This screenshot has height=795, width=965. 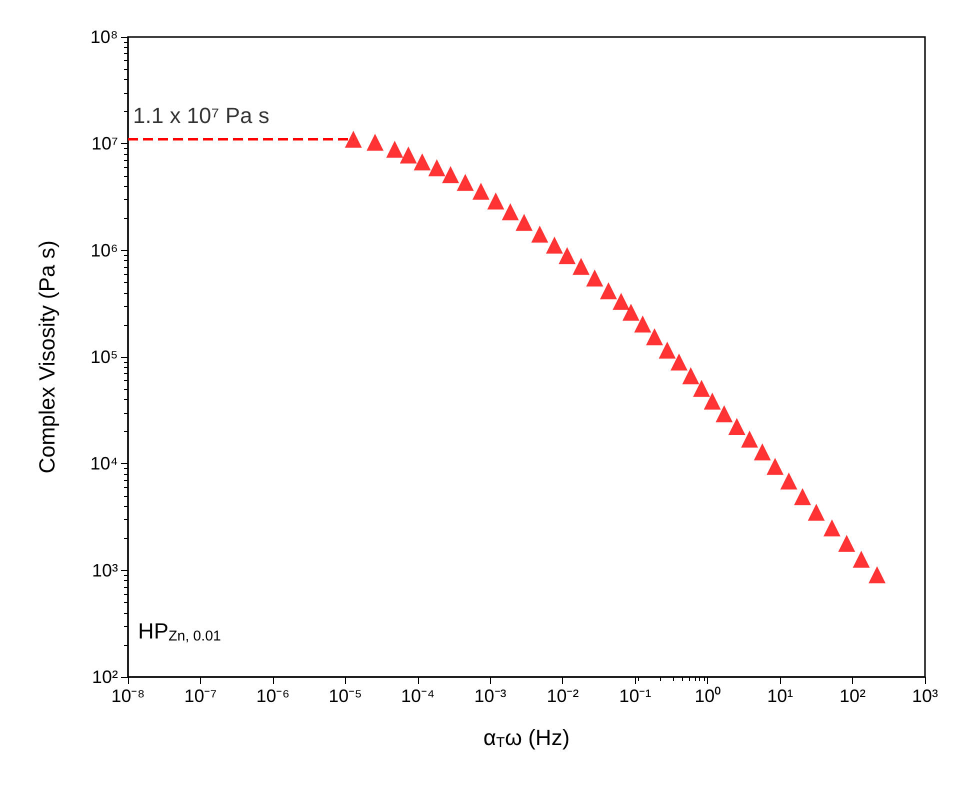 What do you see at coordinates (562, 696) in the screenshot?
I see `x-tick-label: 10⁻²` at bounding box center [562, 696].